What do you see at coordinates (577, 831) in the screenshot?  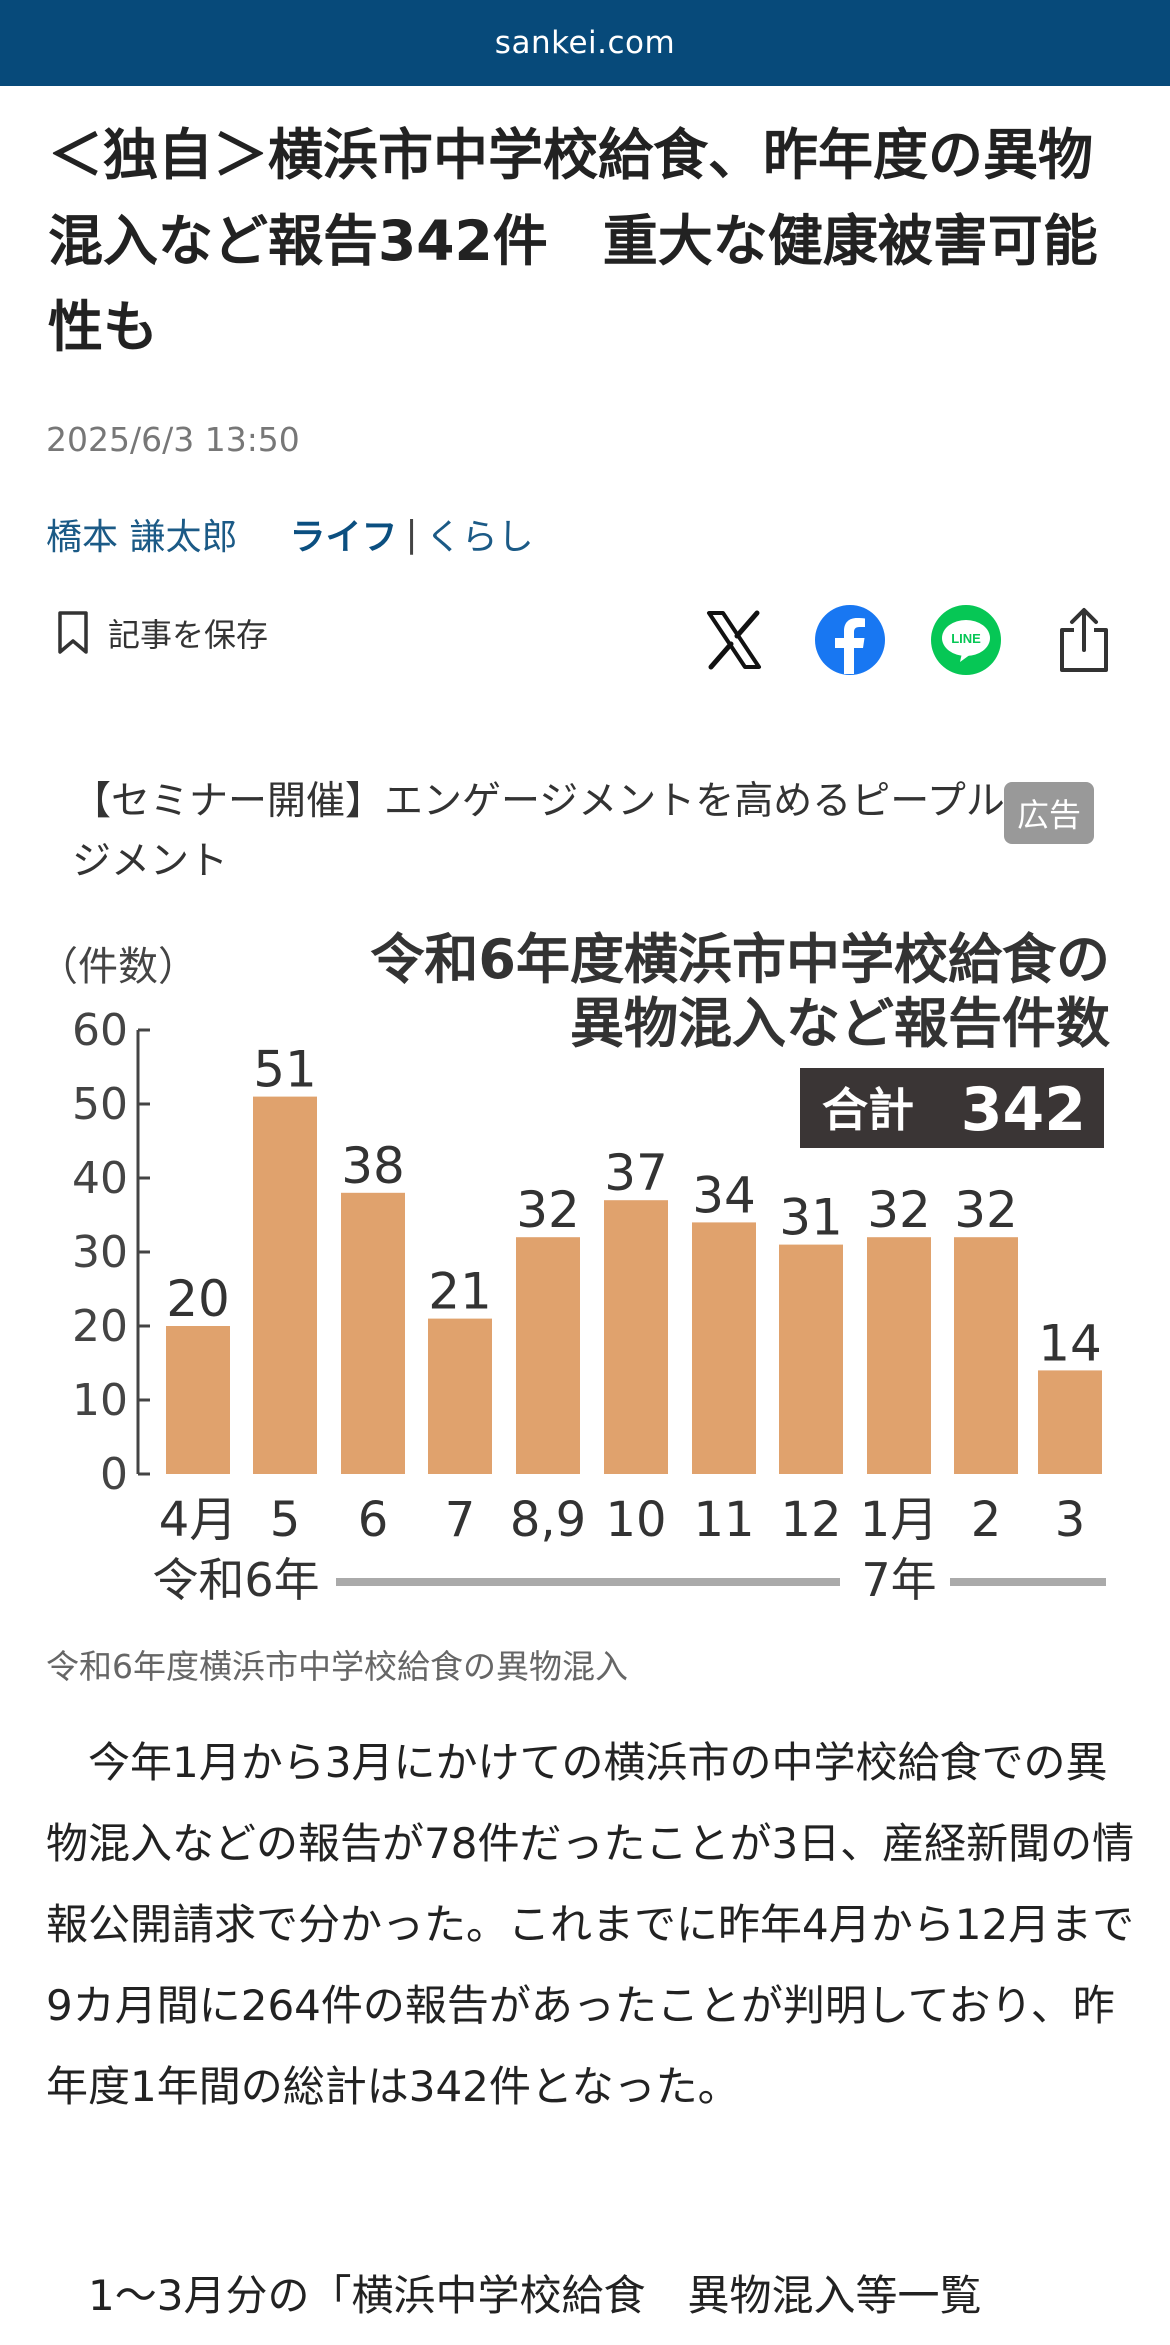 I see `ad-link: 【セミナー開催】エンゲージメントを高めるピープルマネジメント` at bounding box center [577, 831].